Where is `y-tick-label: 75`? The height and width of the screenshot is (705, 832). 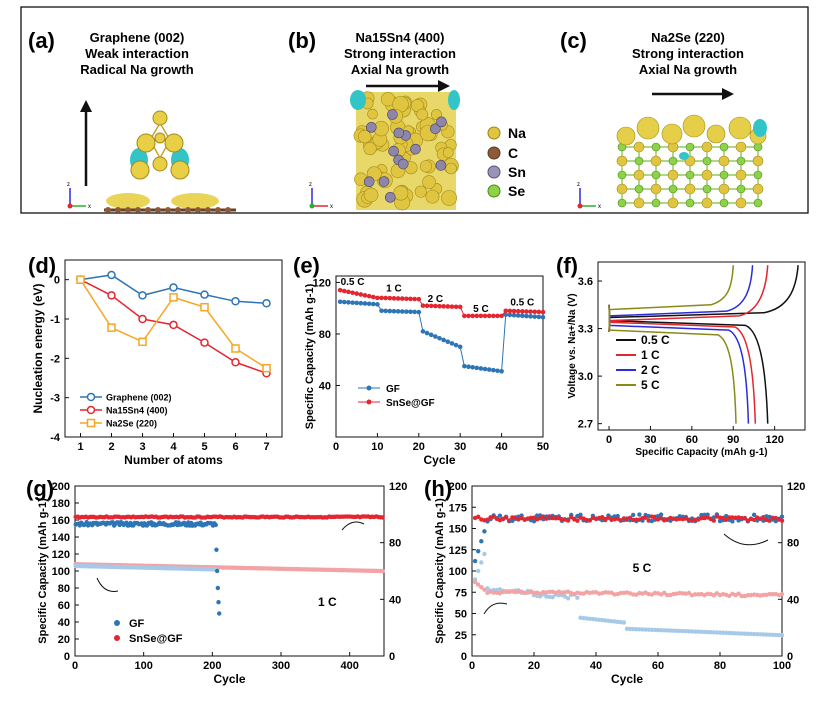 y-tick-label: 75 is located at coordinates (461, 593).